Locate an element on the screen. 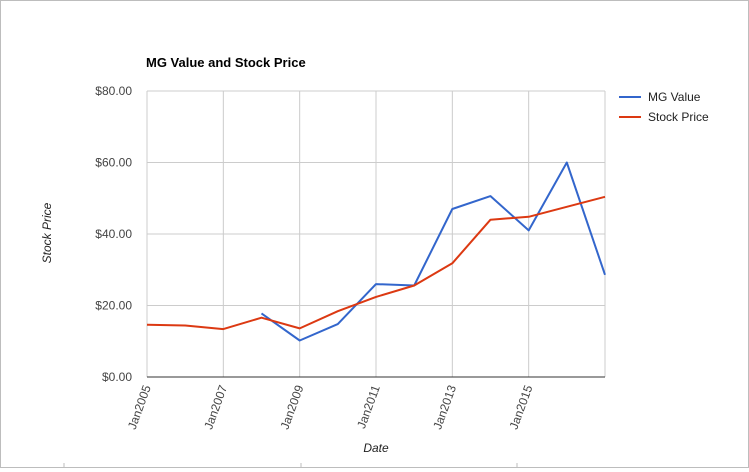 This screenshot has width=749, height=472. x-tick-label: Jan2005 is located at coordinates (139, 407).